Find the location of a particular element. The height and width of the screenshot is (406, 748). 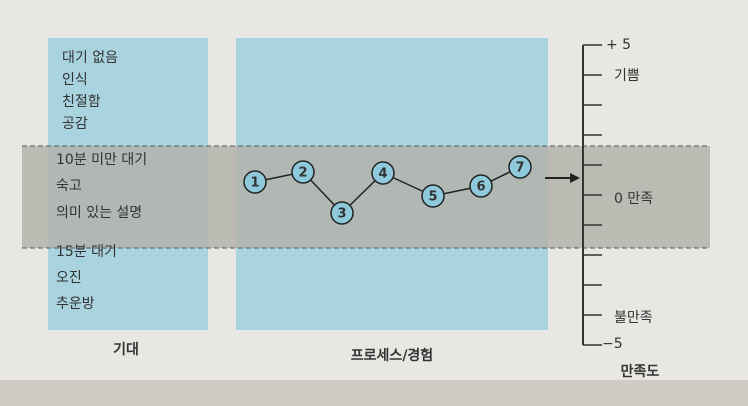

expectation-text: 친절함 is located at coordinates (81, 102).